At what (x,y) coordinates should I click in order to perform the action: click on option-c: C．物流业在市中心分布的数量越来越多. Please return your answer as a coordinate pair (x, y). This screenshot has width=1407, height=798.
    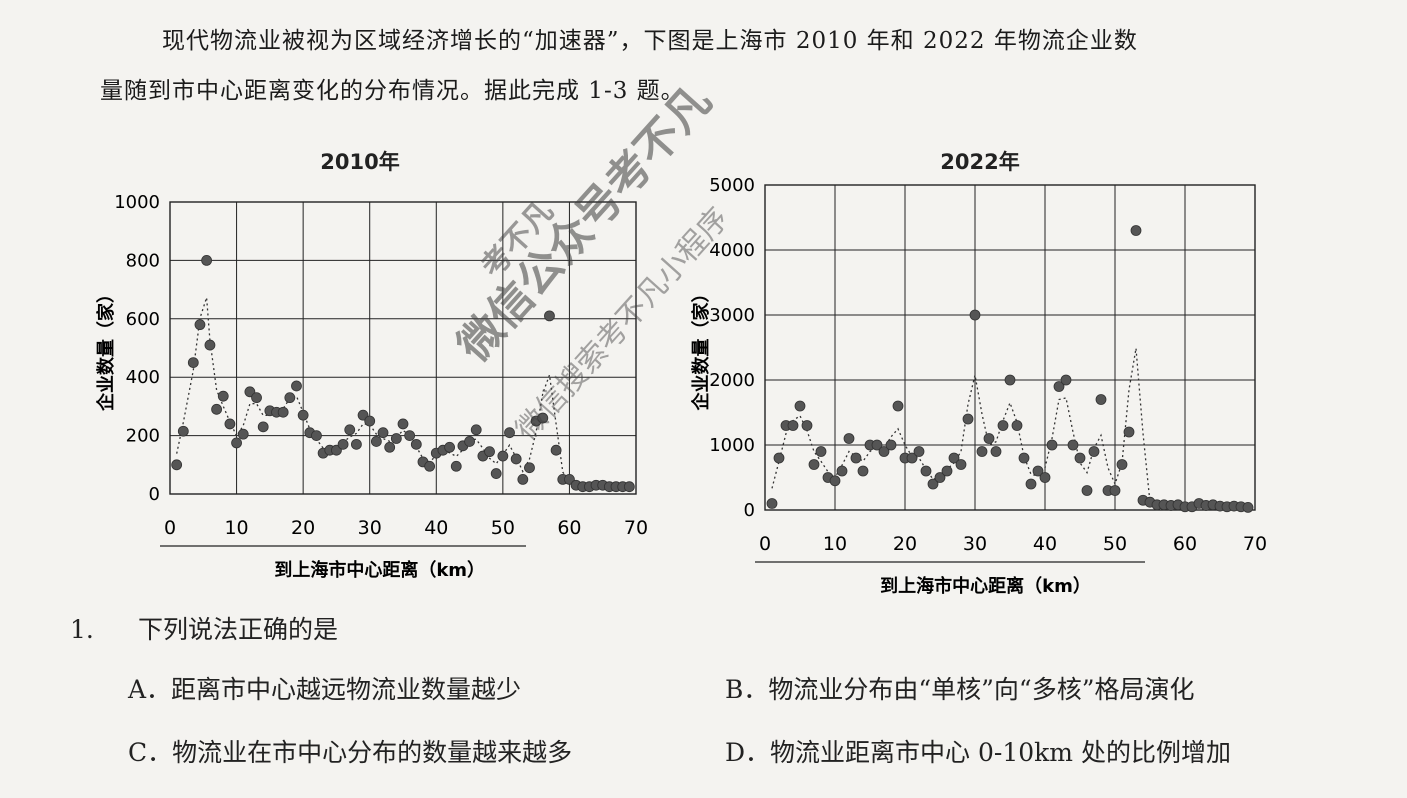
    Looking at the image, I should click on (350, 751).